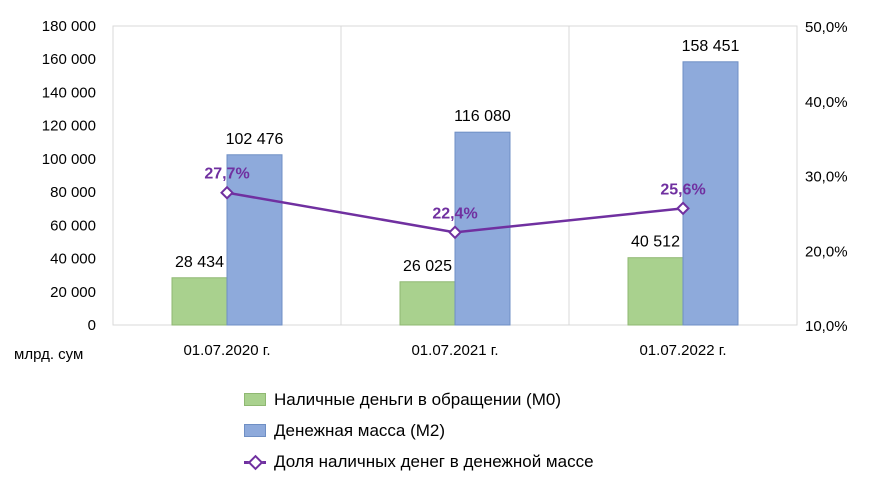 Image resolution: width=869 pixels, height=492 pixels. I want to click on y-tick-left: 0, so click(92, 325).